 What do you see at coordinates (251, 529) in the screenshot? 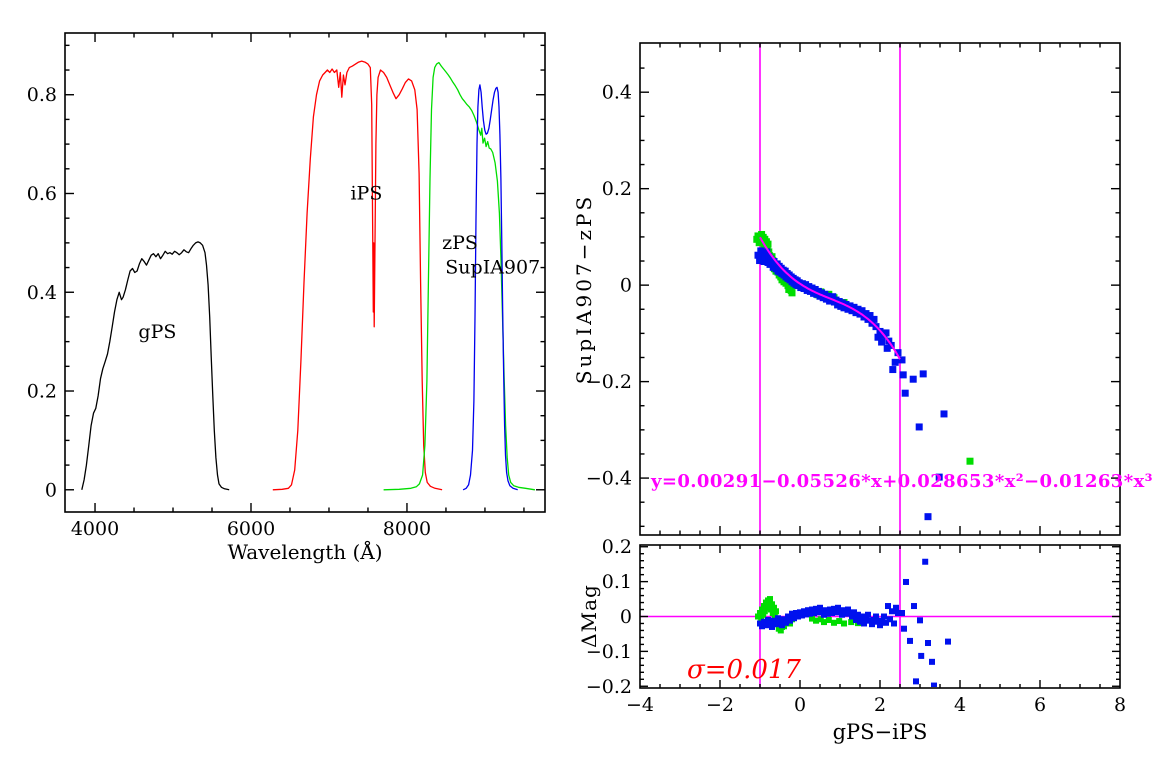
I see `x-tick-label: 6000` at bounding box center [251, 529].